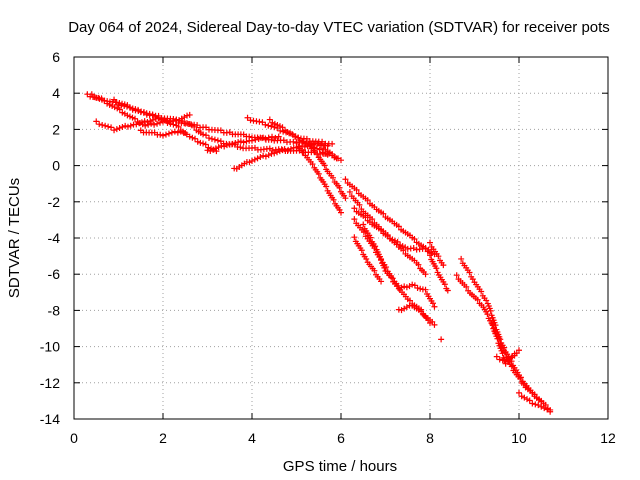 Image resolution: width=640 pixels, height=480 pixels. Describe the element at coordinates (74, 438) in the screenshot. I see `x-tick-label: 0` at that location.